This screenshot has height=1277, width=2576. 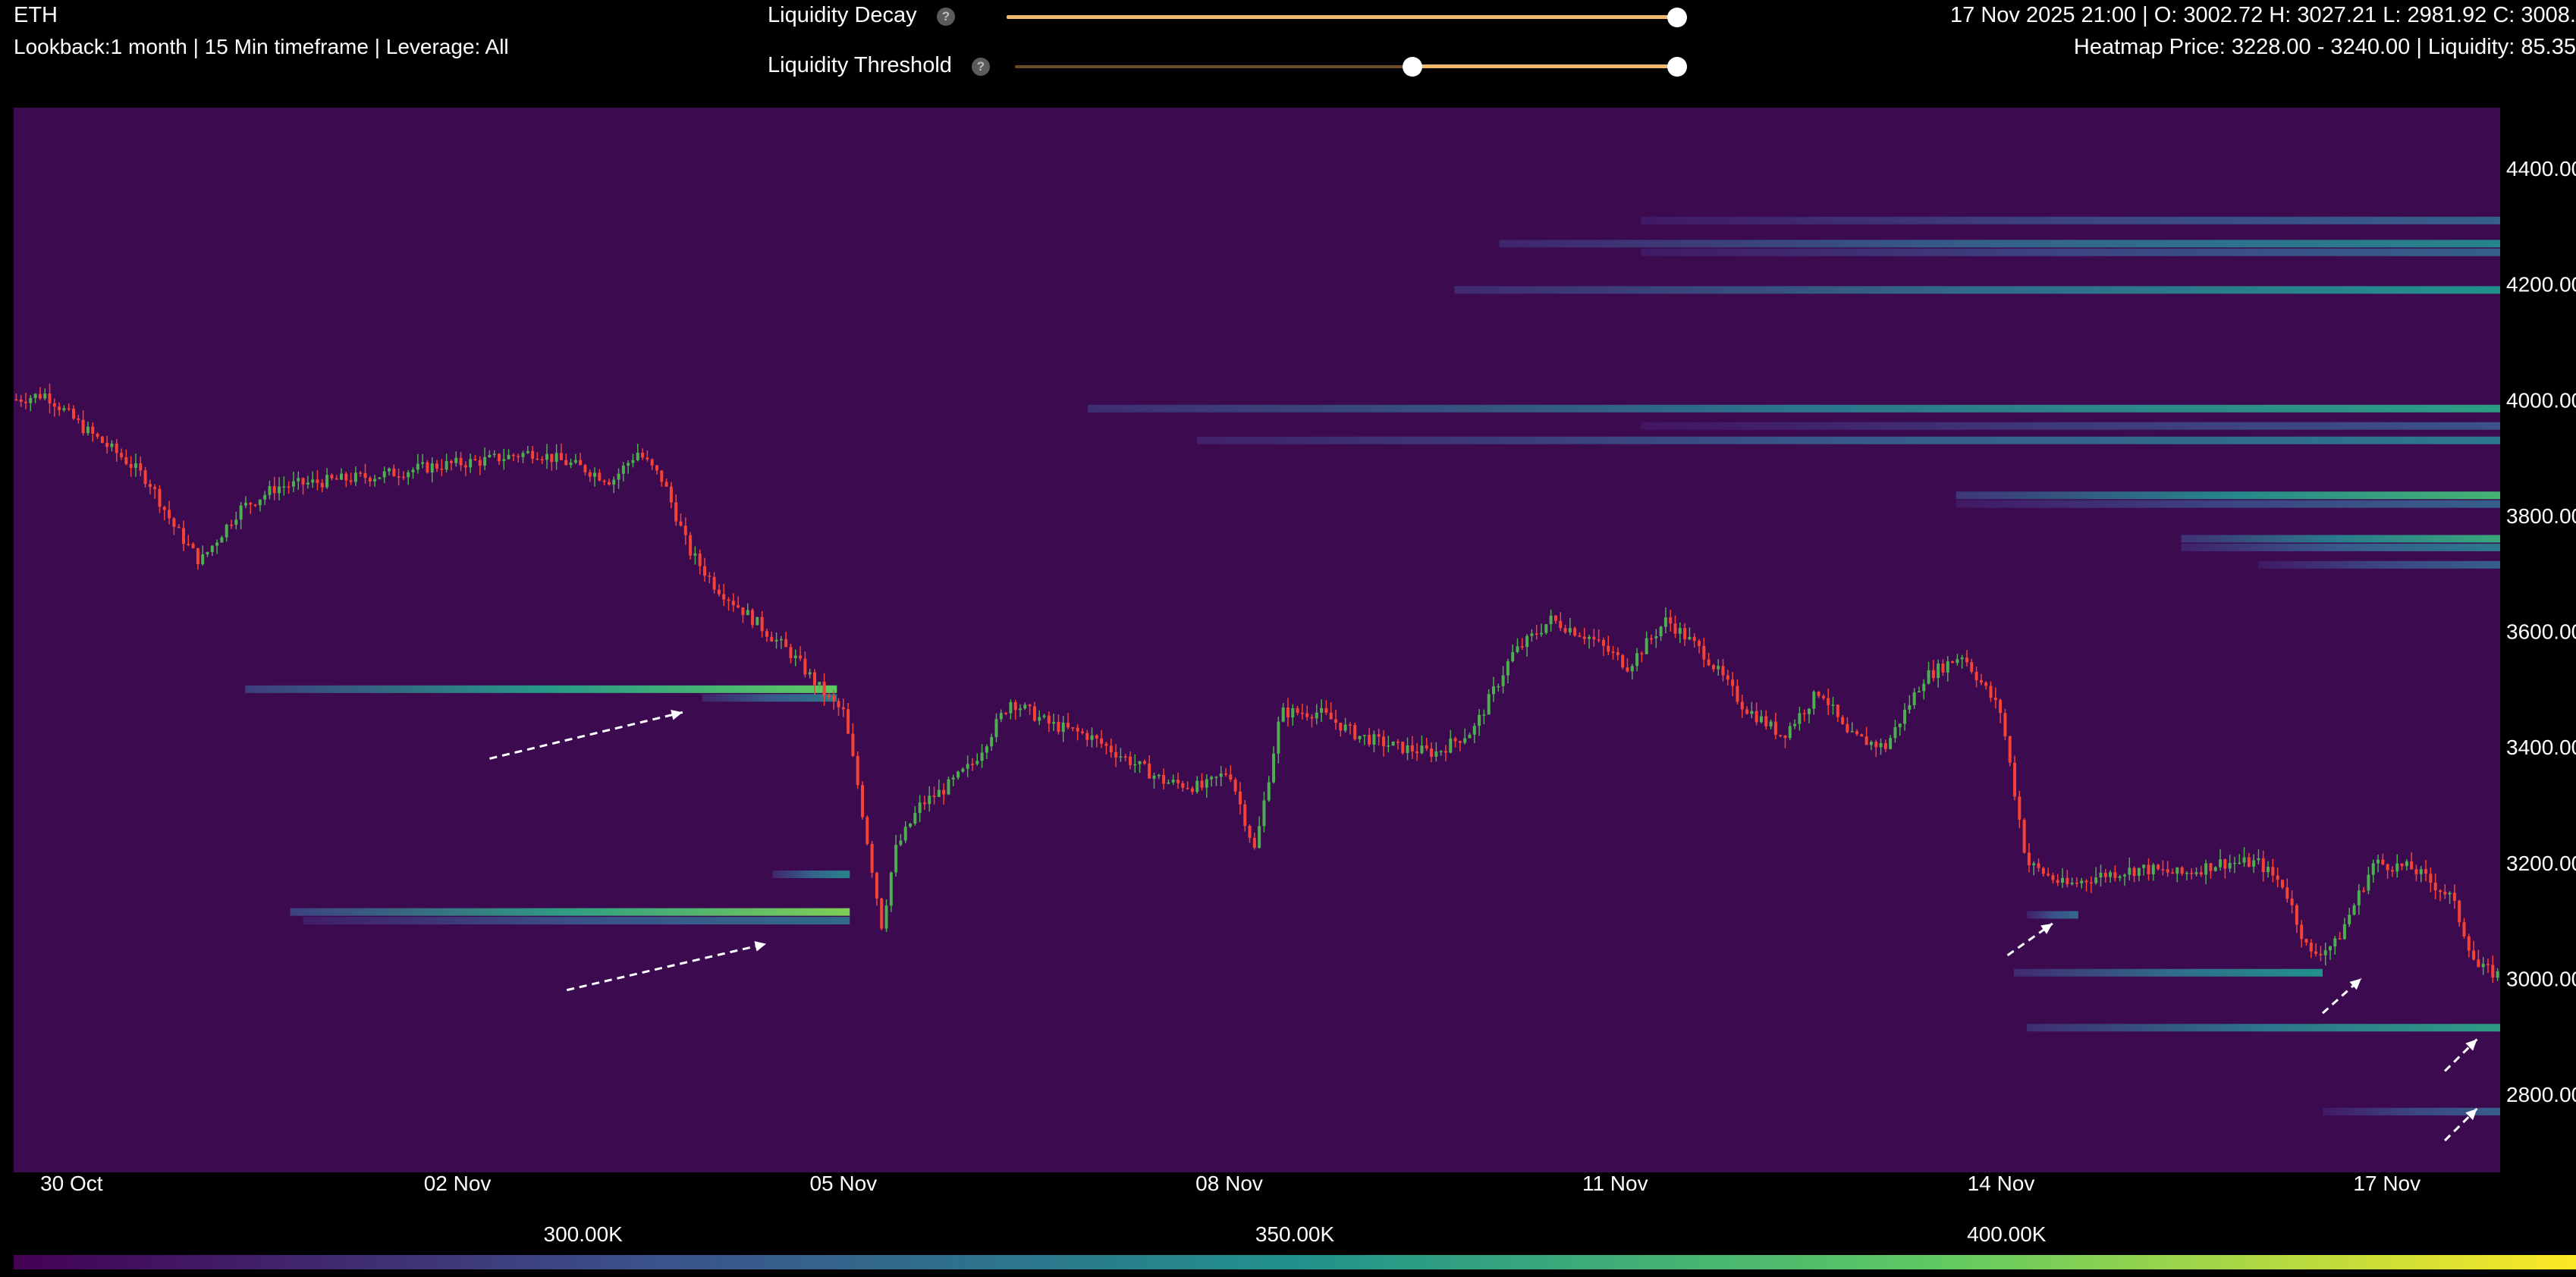 I want to click on liquidity-threshold-max-thumb, so click(x=1677, y=67).